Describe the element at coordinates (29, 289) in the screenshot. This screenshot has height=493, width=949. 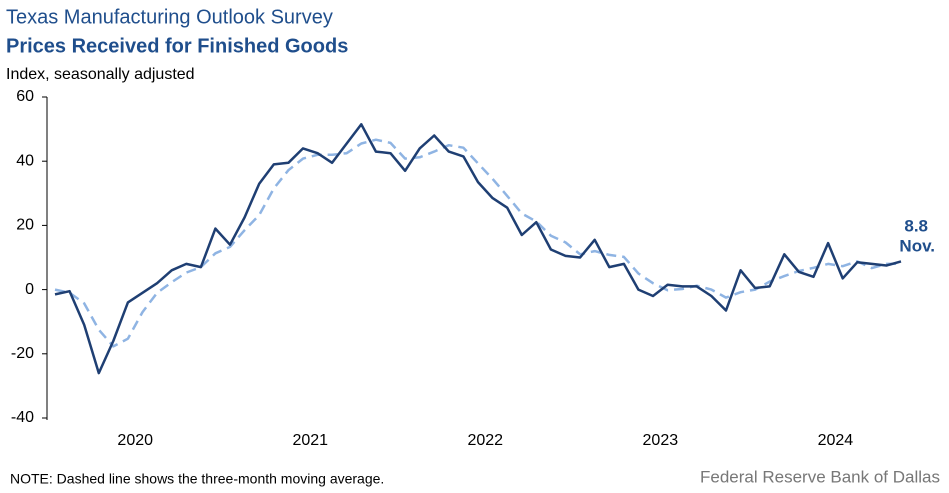
I see `y-tick-label: 0` at that location.